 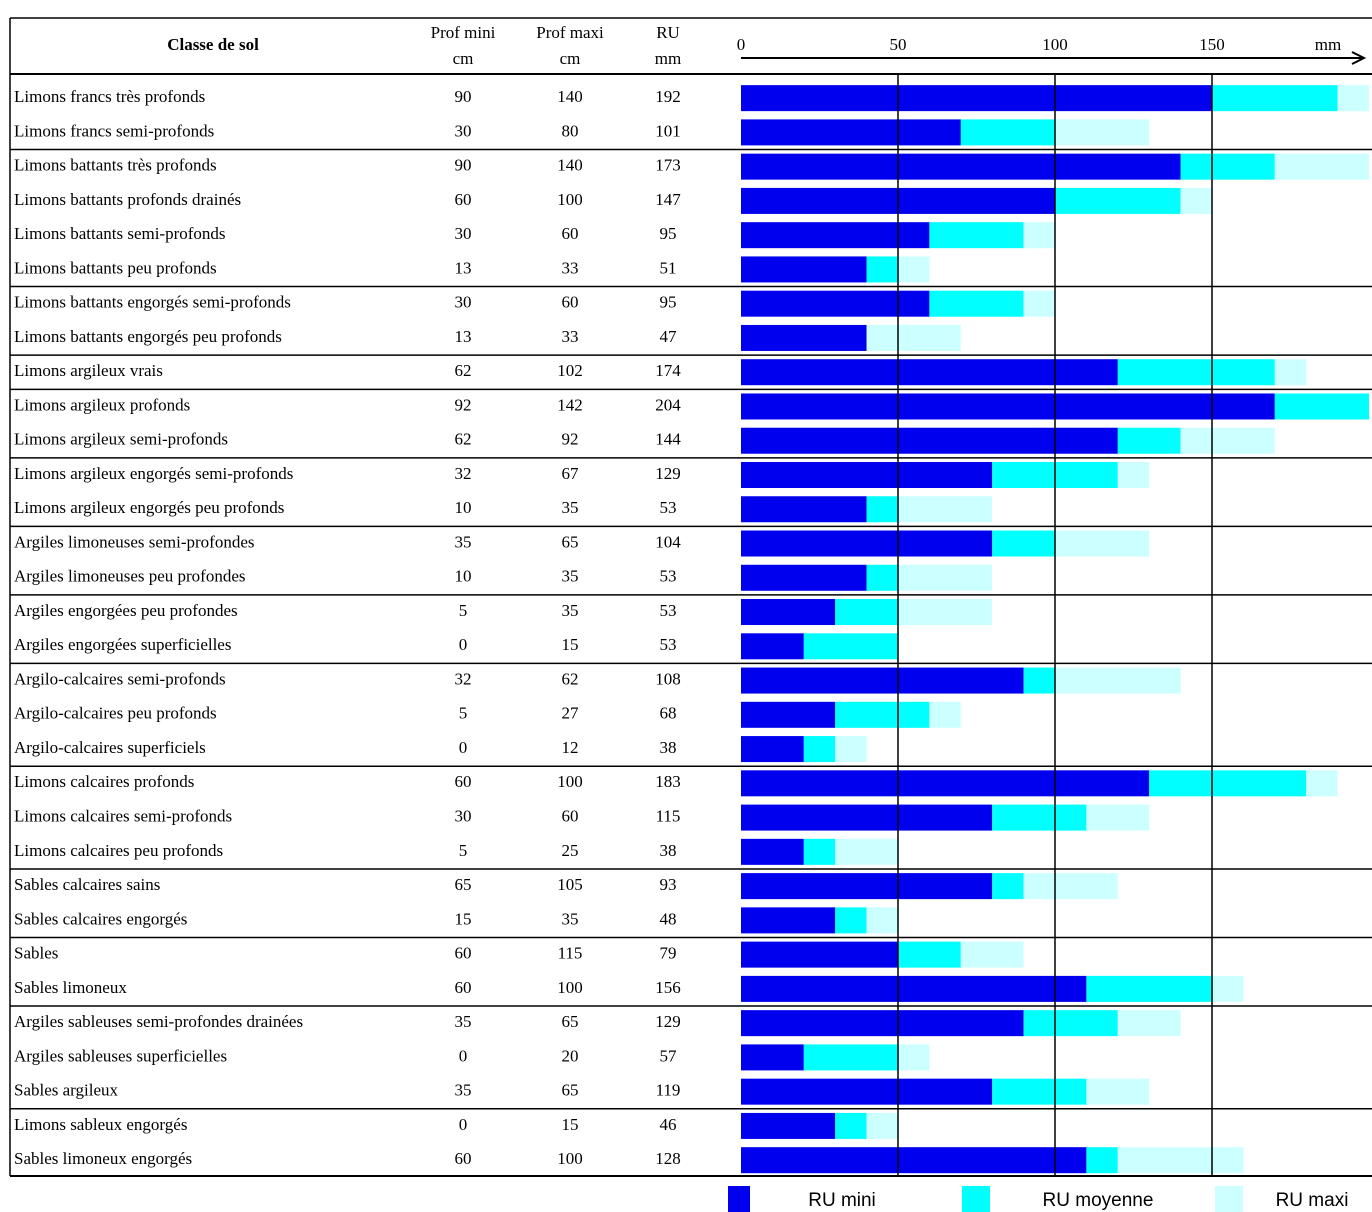 What do you see at coordinates (668, 473) in the screenshot?
I see `cell: 129` at bounding box center [668, 473].